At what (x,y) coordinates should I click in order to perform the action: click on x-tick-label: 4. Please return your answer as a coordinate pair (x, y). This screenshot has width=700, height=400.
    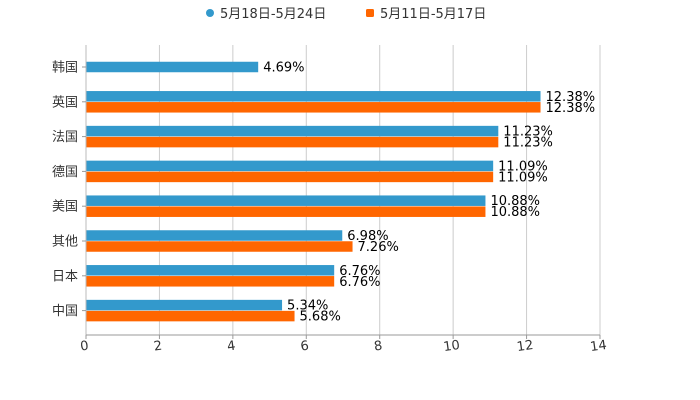
    Looking at the image, I should click on (231, 347).